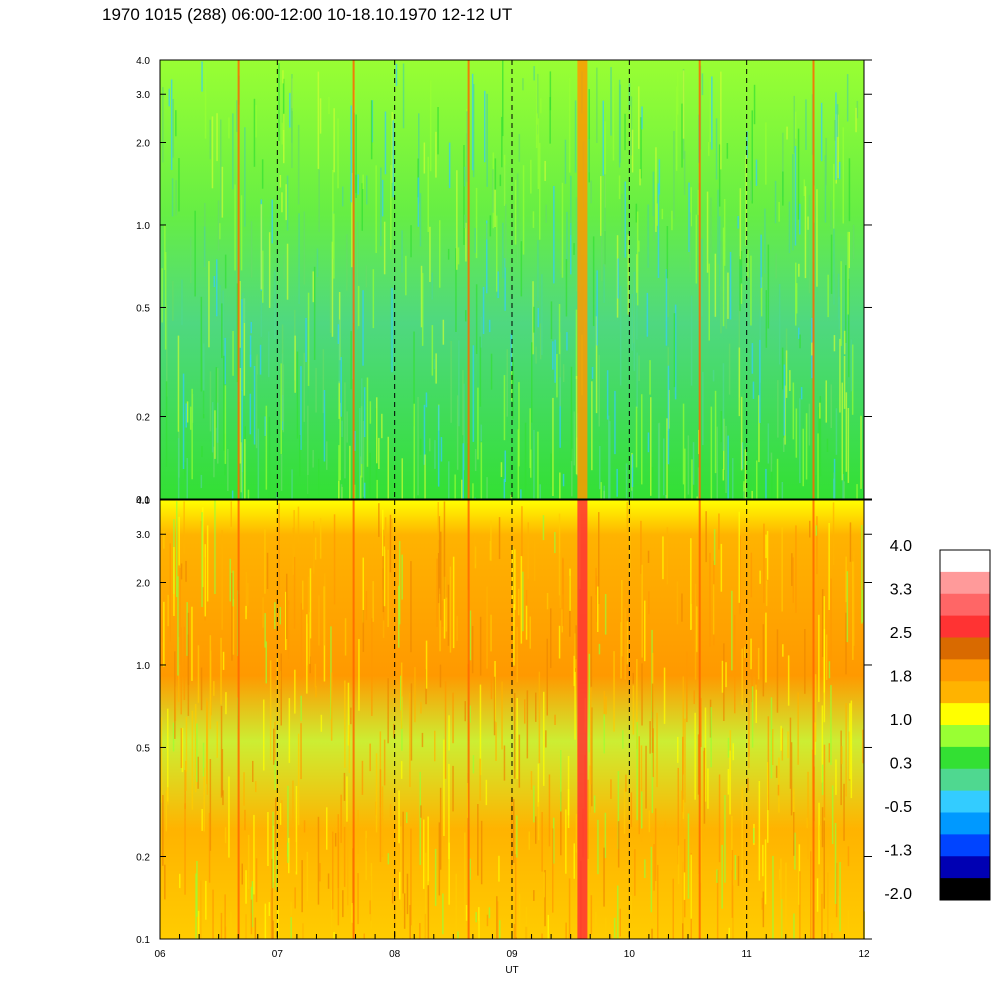 This screenshot has width=1000, height=1000. What do you see at coordinates (898, 807) in the screenshot?
I see `colorbar-label: -0.5` at bounding box center [898, 807].